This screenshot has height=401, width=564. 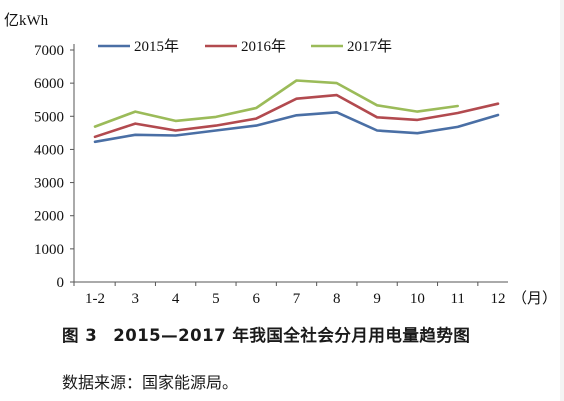 I want to click on figure-title: 2015—2017 年我国全社会分月用电量趋势图, so click(x=292, y=335).